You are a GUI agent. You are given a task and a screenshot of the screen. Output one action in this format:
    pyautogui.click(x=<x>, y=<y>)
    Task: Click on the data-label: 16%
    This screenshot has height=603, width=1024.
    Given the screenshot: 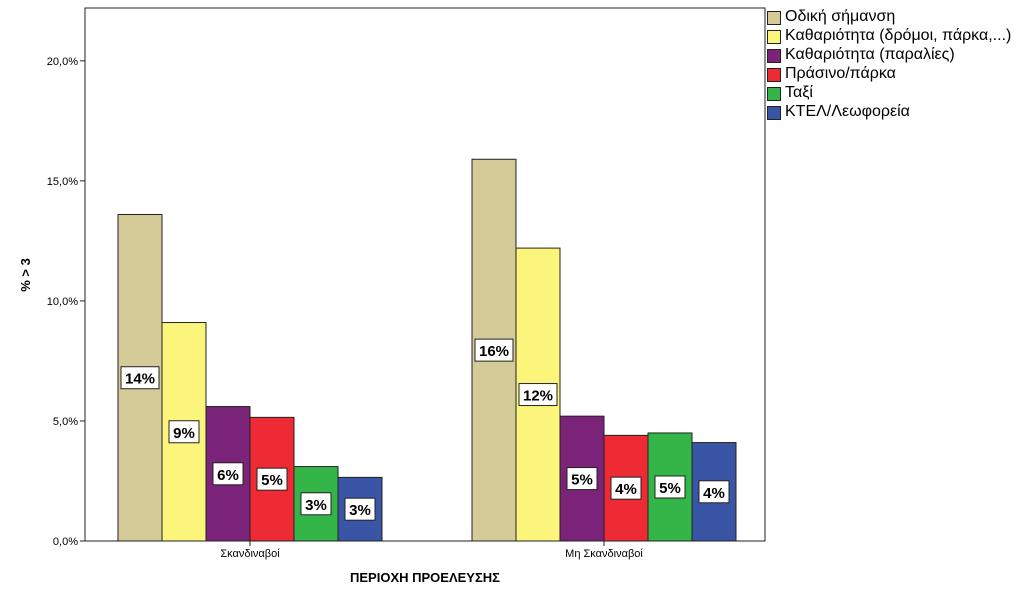 What is the action you would take?
    pyautogui.click(x=494, y=351)
    